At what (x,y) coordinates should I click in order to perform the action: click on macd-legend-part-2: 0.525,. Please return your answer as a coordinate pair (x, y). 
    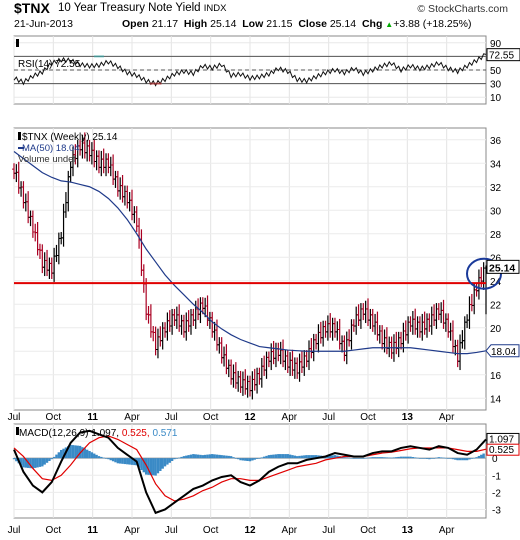
    Looking at the image, I should click on (137, 433).